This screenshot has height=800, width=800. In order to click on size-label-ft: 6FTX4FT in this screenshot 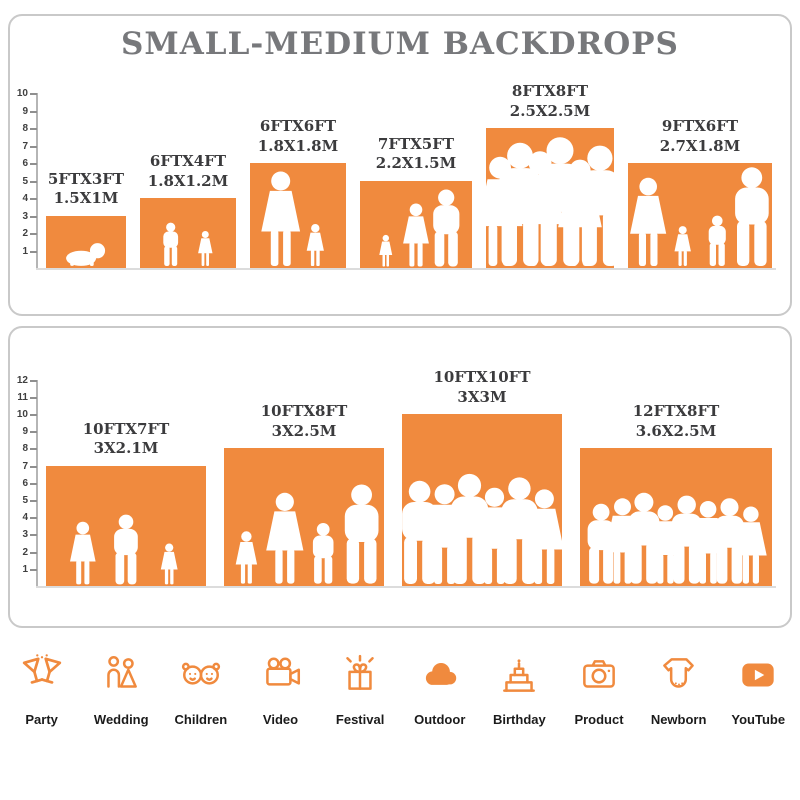, I will do `click(188, 161)`.